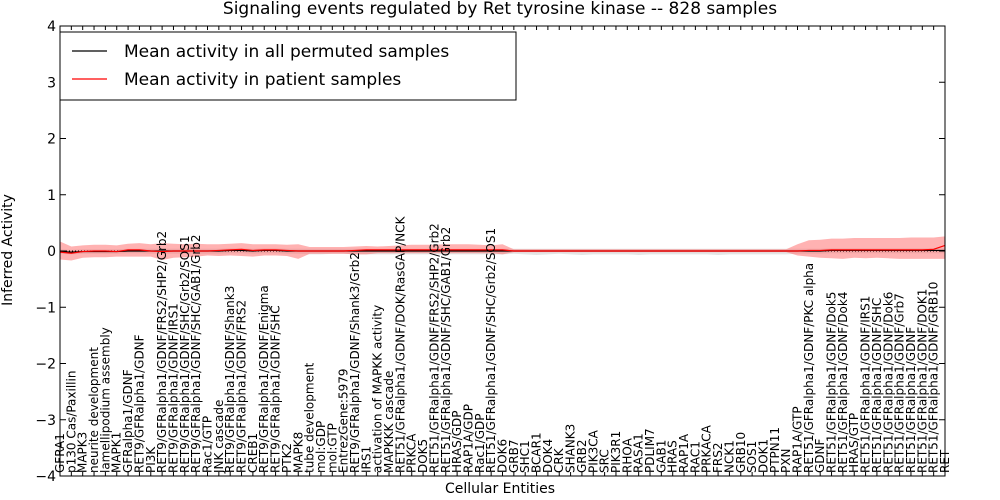 The width and height of the screenshot is (1000, 500). What do you see at coordinates (45, 421) in the screenshot?
I see `y-tick-label: −3` at bounding box center [45, 421].